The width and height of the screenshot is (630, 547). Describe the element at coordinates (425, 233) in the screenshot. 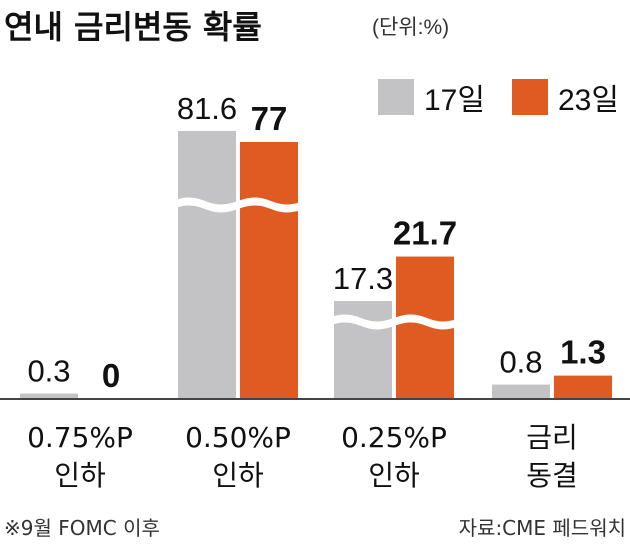

I see `value-label-23-cat3: 21.7` at that location.